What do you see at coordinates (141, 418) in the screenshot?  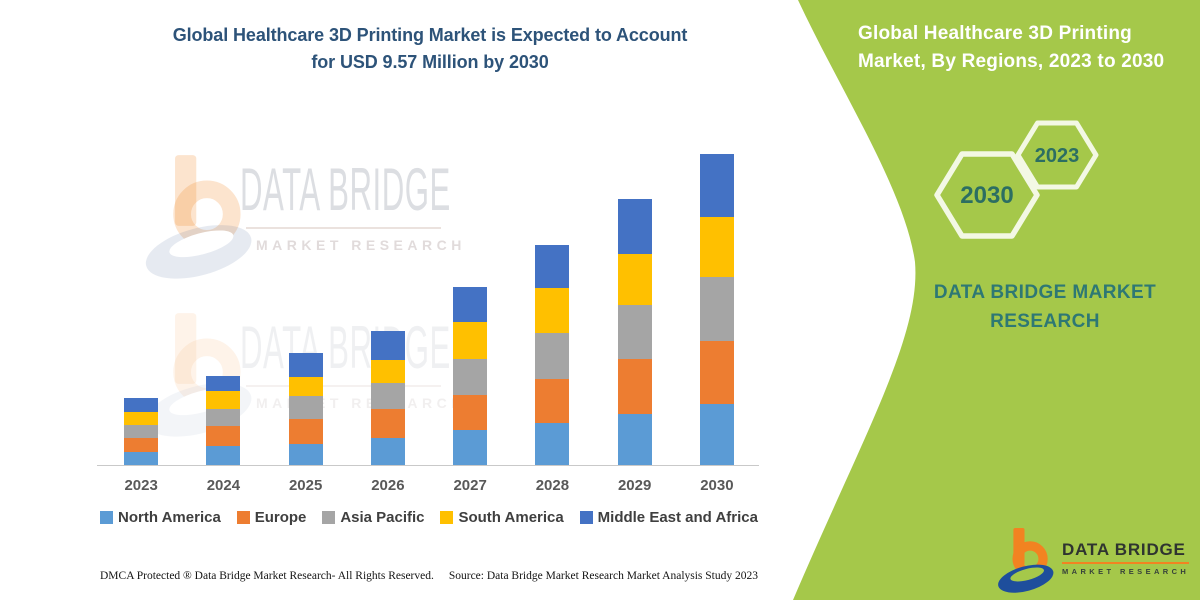 I see `bar-segment-2023-south-america` at bounding box center [141, 418].